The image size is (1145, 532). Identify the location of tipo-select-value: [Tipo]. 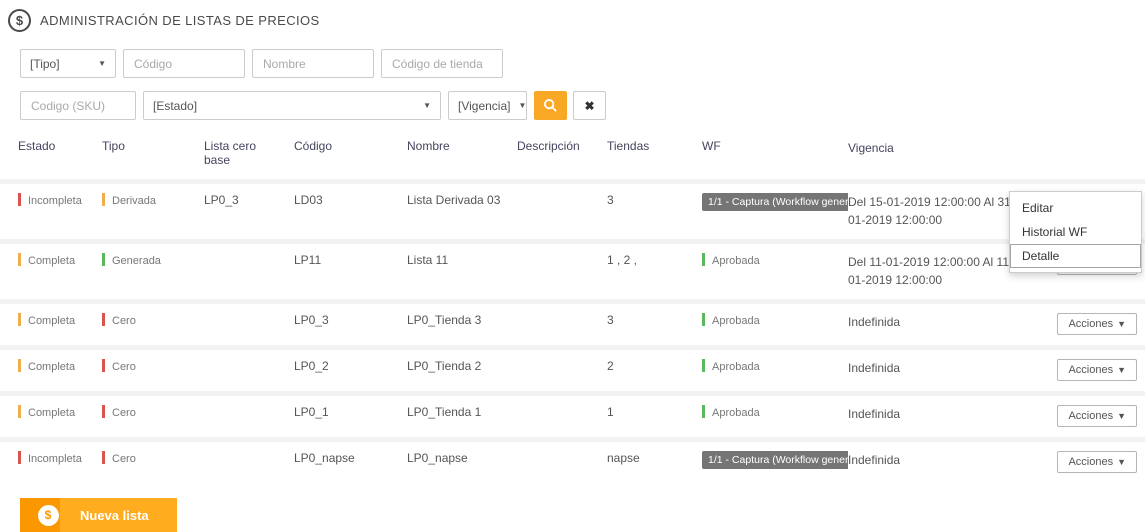
(45, 63).